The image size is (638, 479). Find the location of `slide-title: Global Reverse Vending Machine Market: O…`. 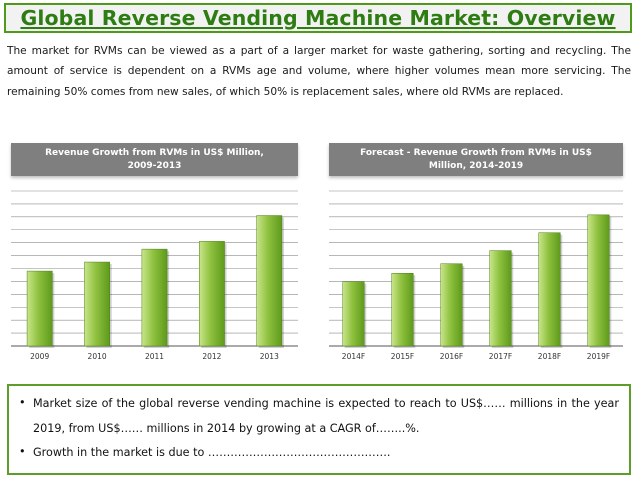

slide-title: Global Reverse Vending Machine Market: O… is located at coordinates (318, 18).